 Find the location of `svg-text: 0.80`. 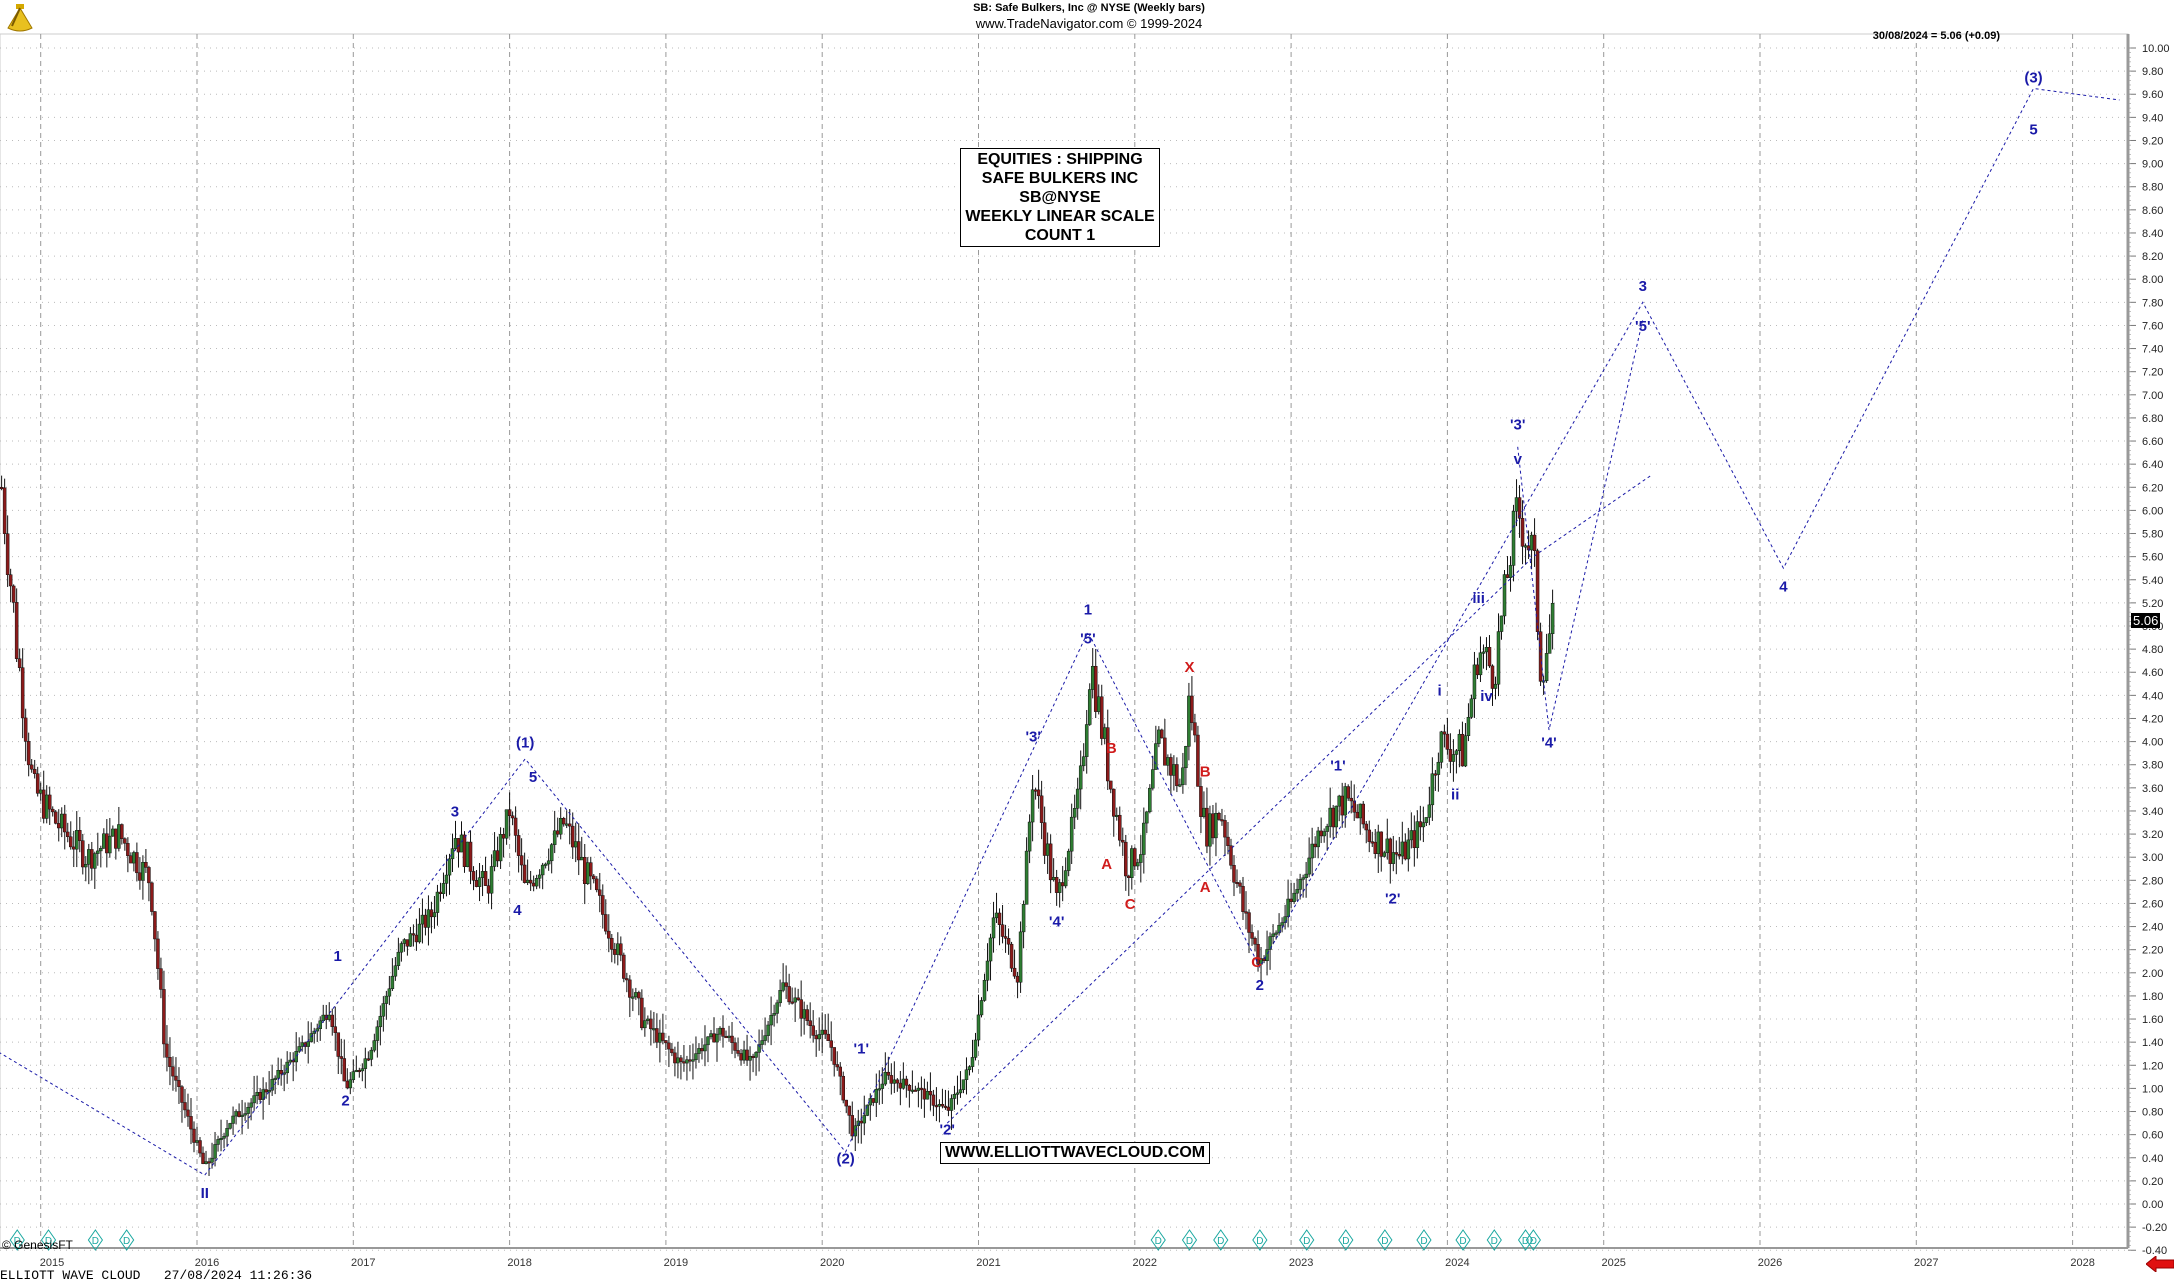

svg-text: 0.80 is located at coordinates (2152, 1113).